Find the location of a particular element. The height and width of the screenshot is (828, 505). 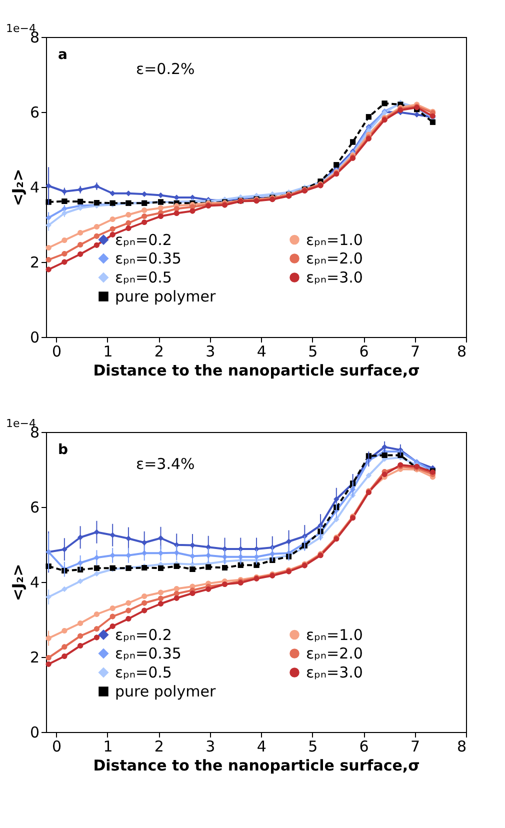

annotation: ε=3.4% is located at coordinates (165, 464).